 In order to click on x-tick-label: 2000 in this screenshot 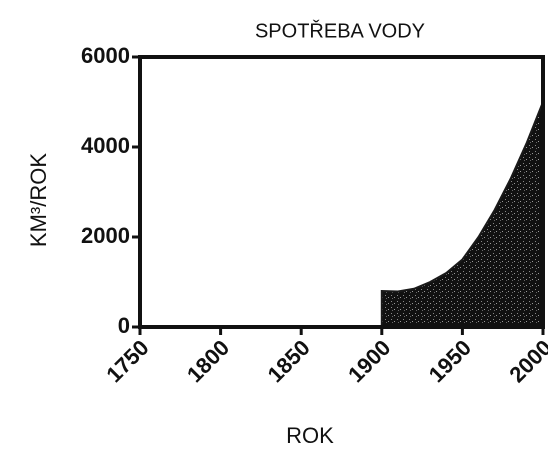, I will do `click(526, 361)`.